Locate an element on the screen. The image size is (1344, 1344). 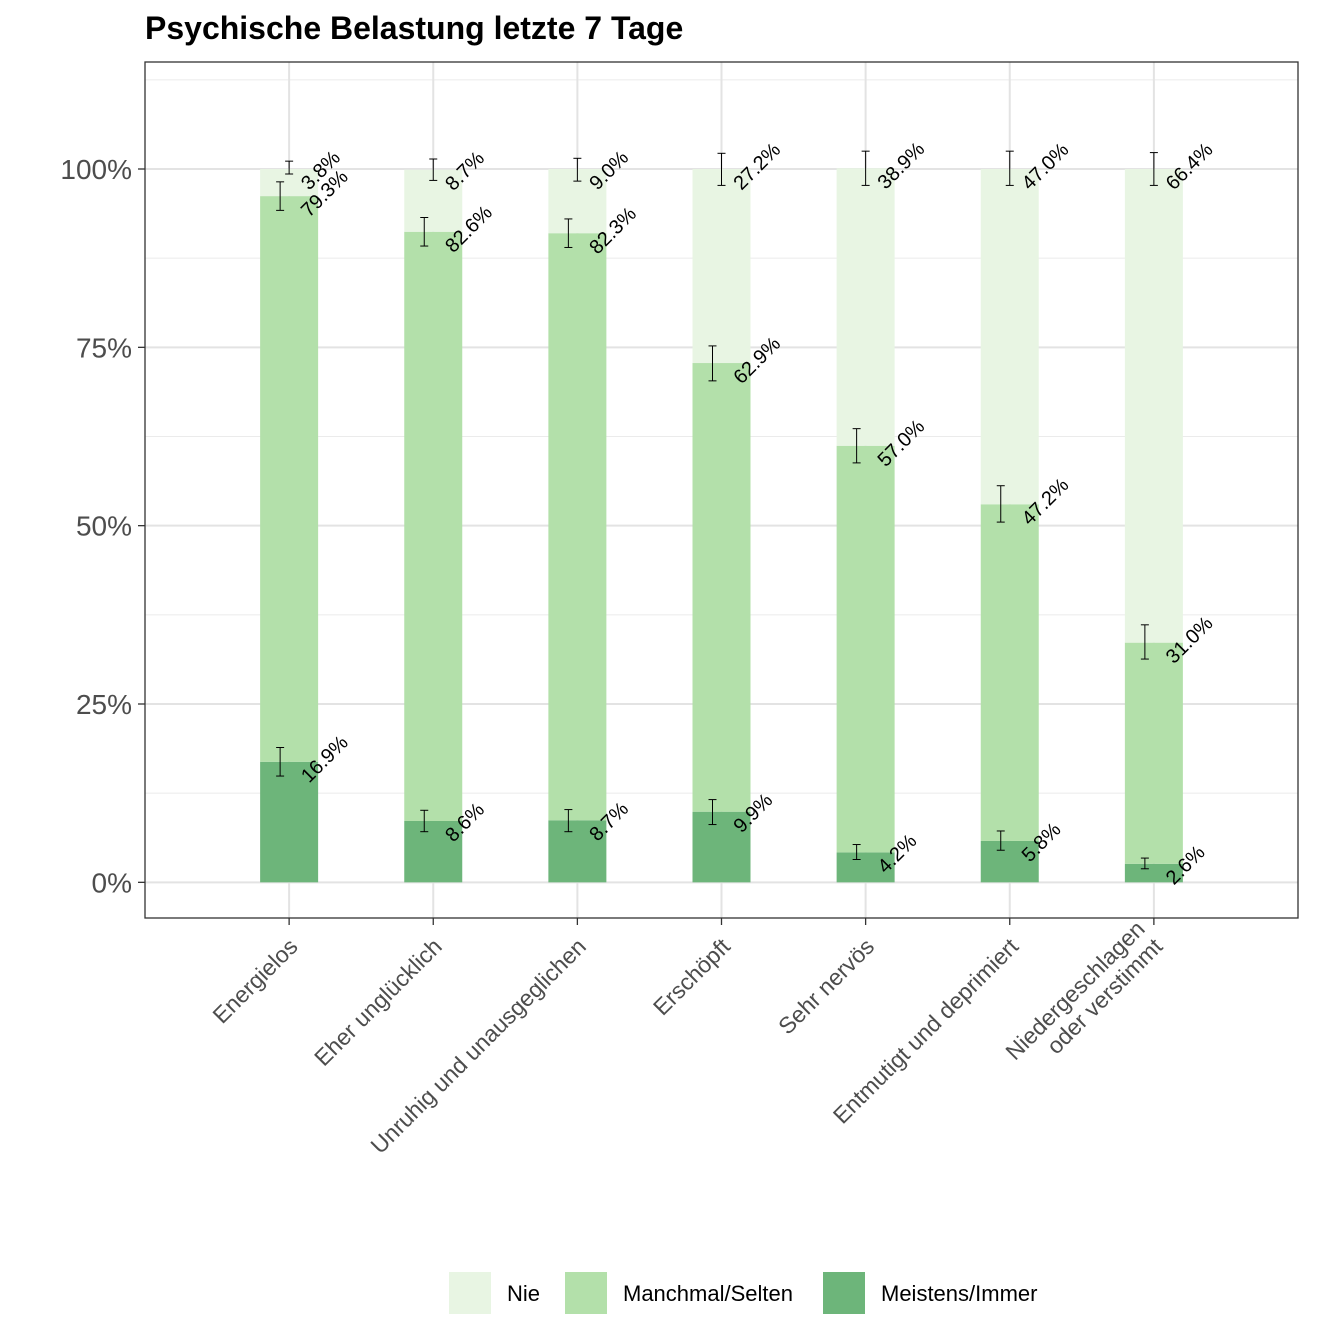
chart-title: Psychische Belastung letzte 7 Tage is located at coordinates (414, 28).